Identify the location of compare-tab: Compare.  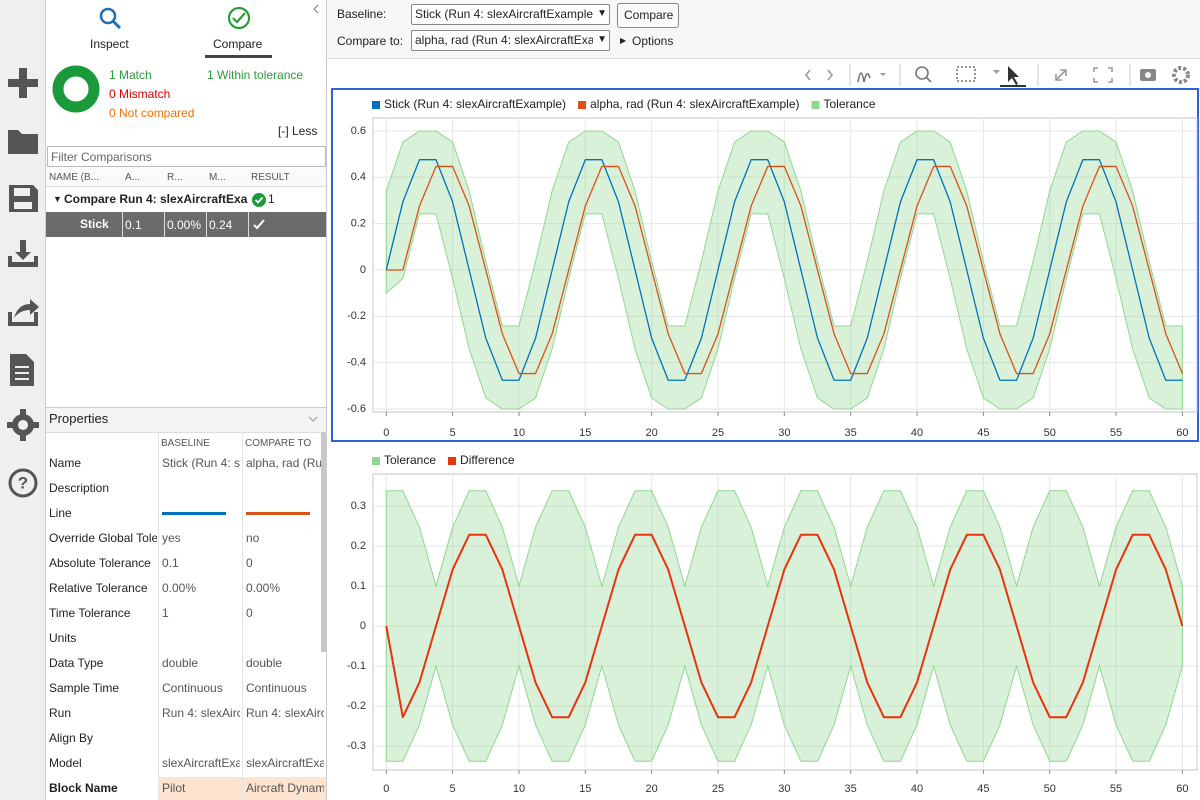
(237, 44).